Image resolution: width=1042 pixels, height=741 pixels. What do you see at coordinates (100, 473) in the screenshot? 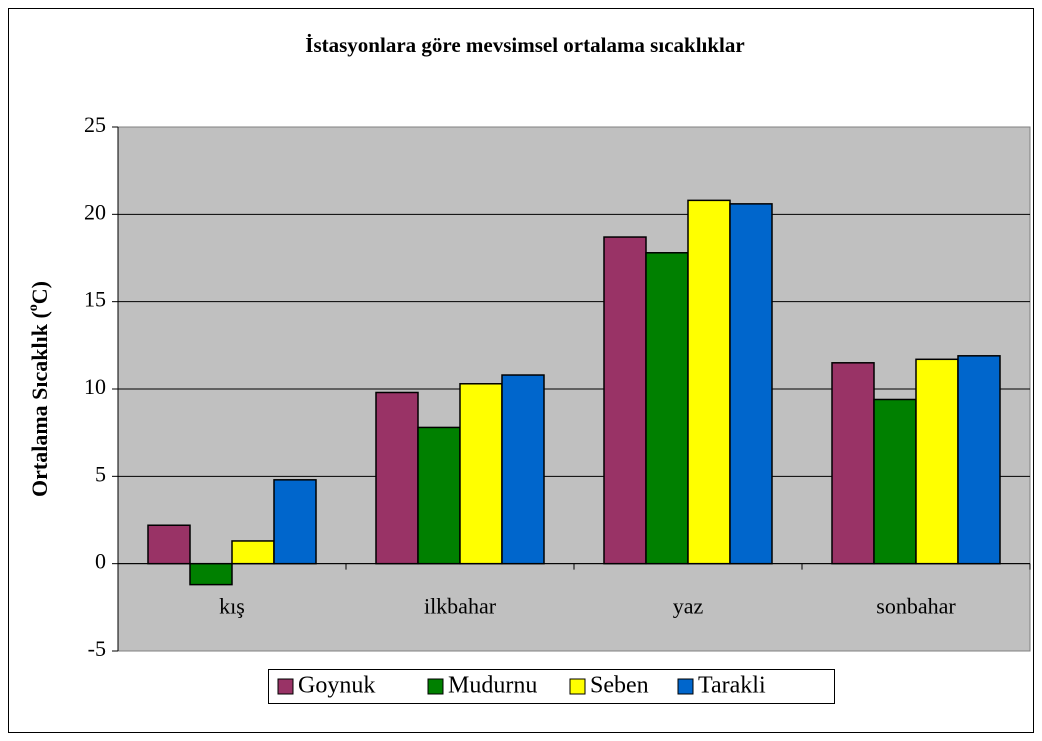
I see `y-tick-label: 5` at bounding box center [100, 473].